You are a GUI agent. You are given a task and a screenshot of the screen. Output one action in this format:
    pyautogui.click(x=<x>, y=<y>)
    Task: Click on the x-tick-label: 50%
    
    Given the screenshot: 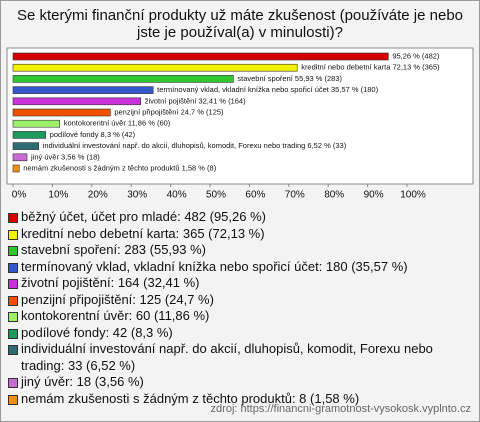 What is the action you would take?
    pyautogui.click(x=216, y=195)
    